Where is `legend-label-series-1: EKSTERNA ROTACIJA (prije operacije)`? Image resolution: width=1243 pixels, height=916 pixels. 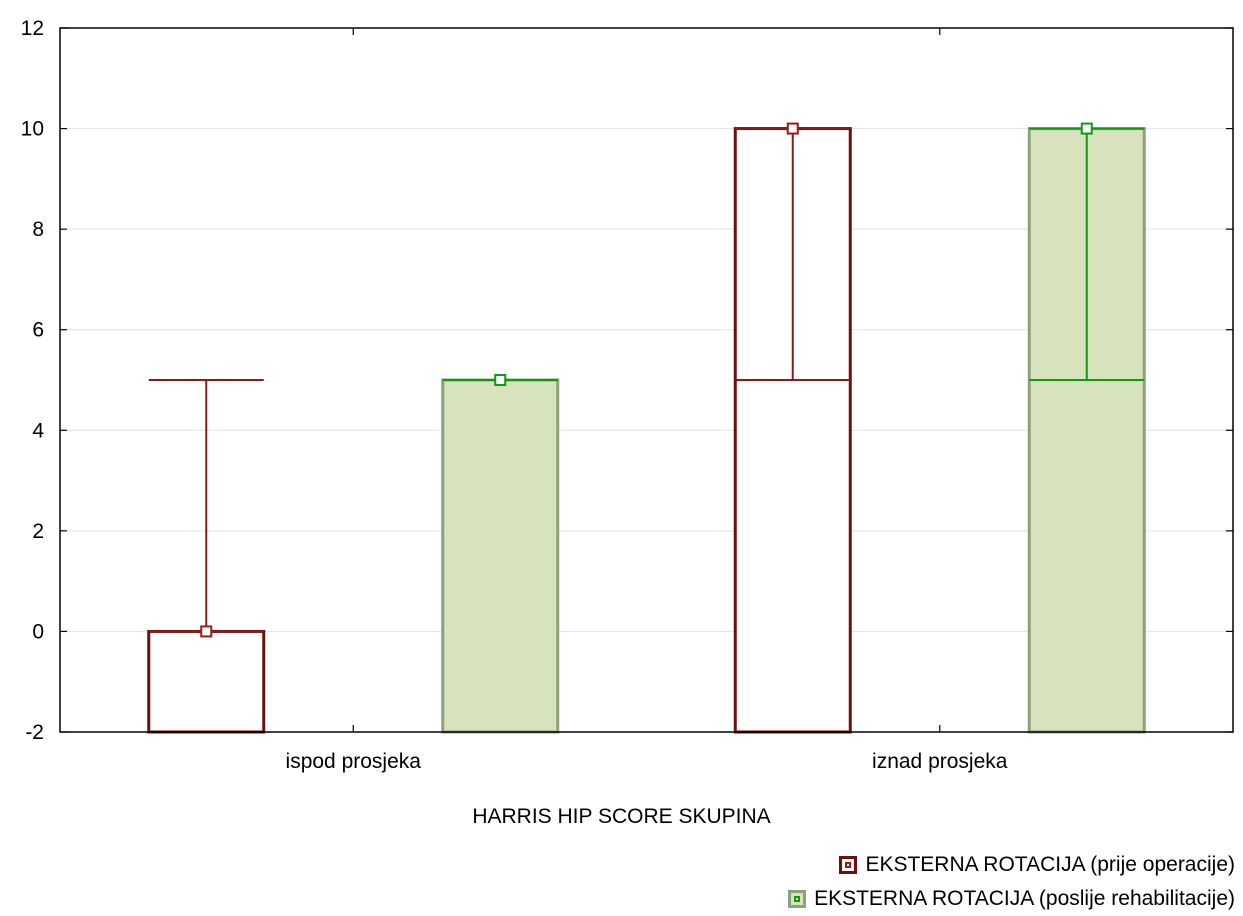
legend-label-series-1: EKSTERNA ROTACIJA (prije operacije) is located at coordinates (1050, 864).